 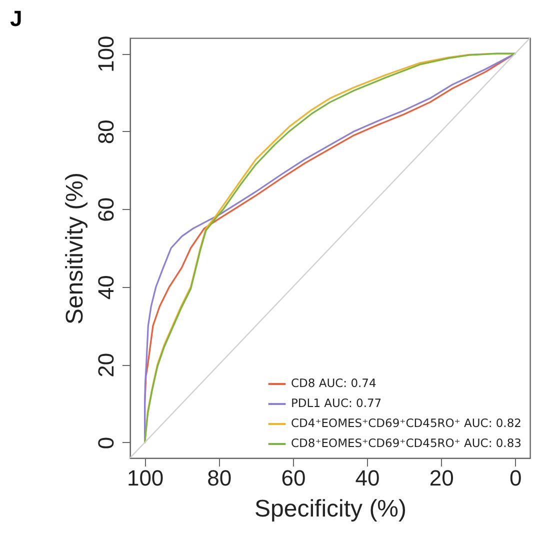 I want to click on y-tick-label: 20, so click(x=106, y=365).